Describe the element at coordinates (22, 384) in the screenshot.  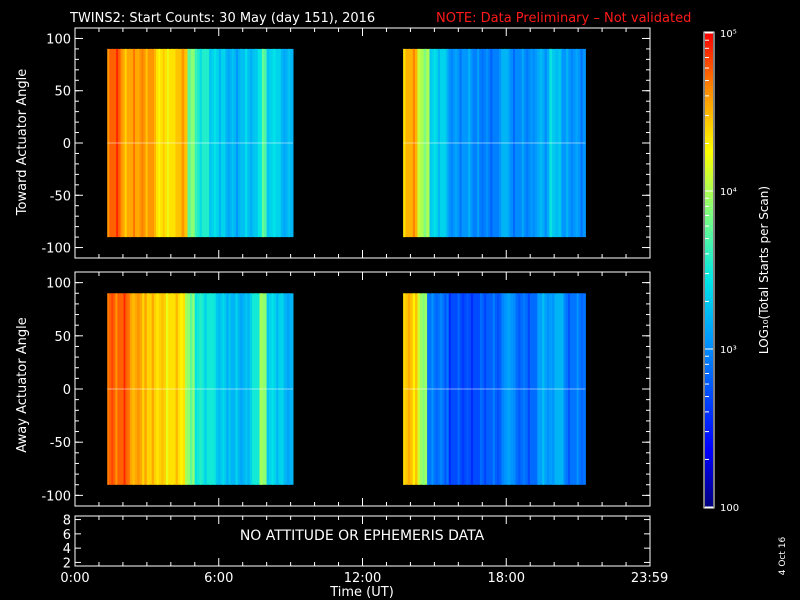
I see `ylabel-middle: Away Actuator Angle` at that location.